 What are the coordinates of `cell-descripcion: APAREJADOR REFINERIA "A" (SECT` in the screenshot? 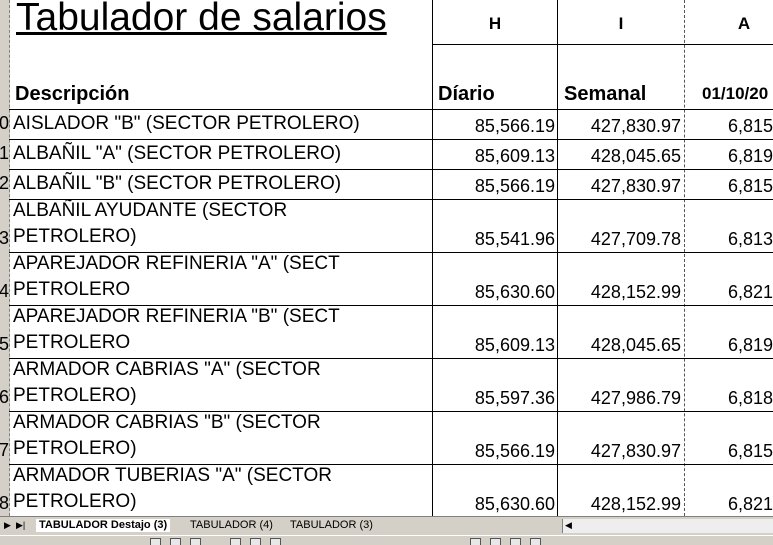 It's located at (176, 263).